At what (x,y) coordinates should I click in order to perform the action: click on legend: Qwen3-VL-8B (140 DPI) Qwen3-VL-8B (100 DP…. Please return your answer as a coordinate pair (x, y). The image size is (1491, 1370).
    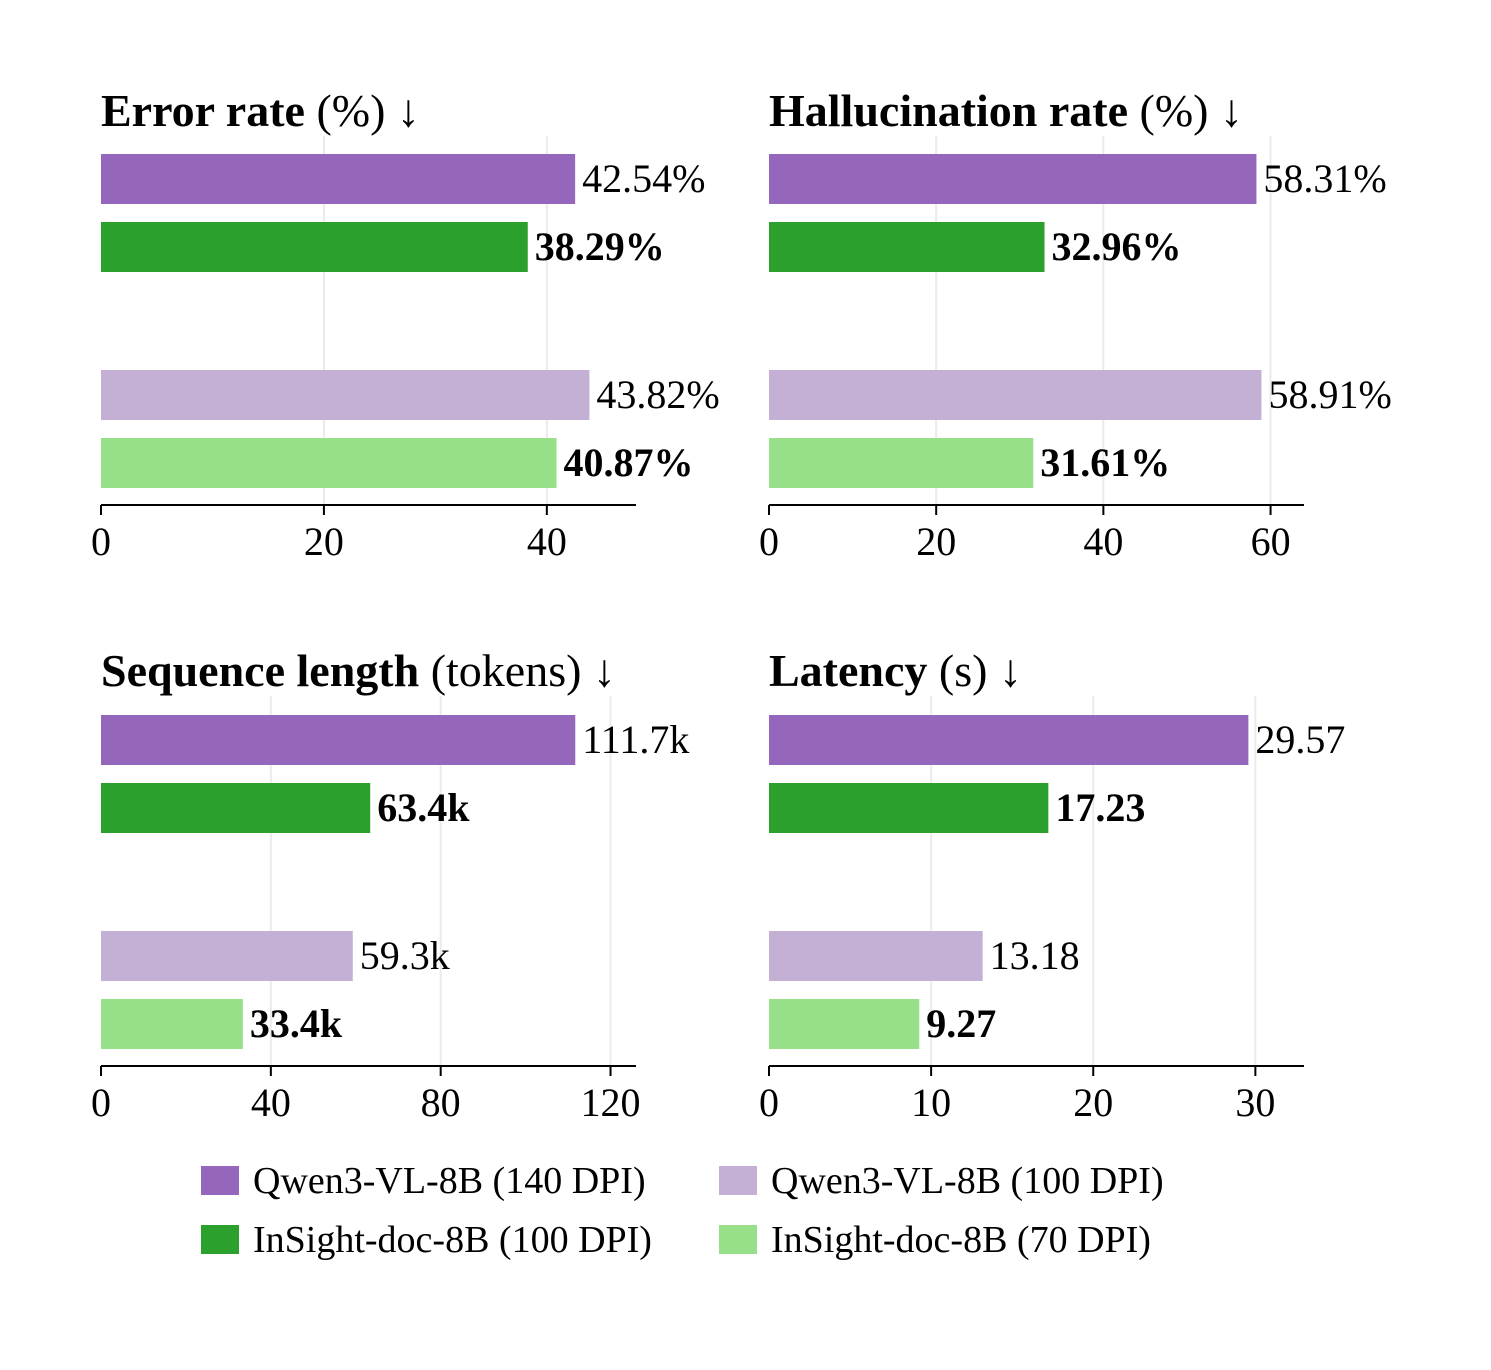
    Looking at the image, I should click on (682, 1210).